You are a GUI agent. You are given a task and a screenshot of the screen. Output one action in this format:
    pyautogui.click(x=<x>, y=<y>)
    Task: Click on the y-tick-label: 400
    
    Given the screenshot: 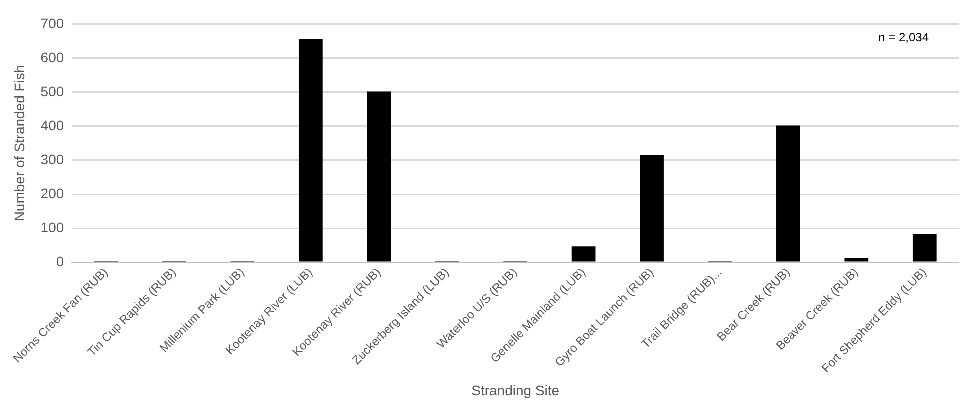 What is the action you would take?
    pyautogui.click(x=52, y=125)
    